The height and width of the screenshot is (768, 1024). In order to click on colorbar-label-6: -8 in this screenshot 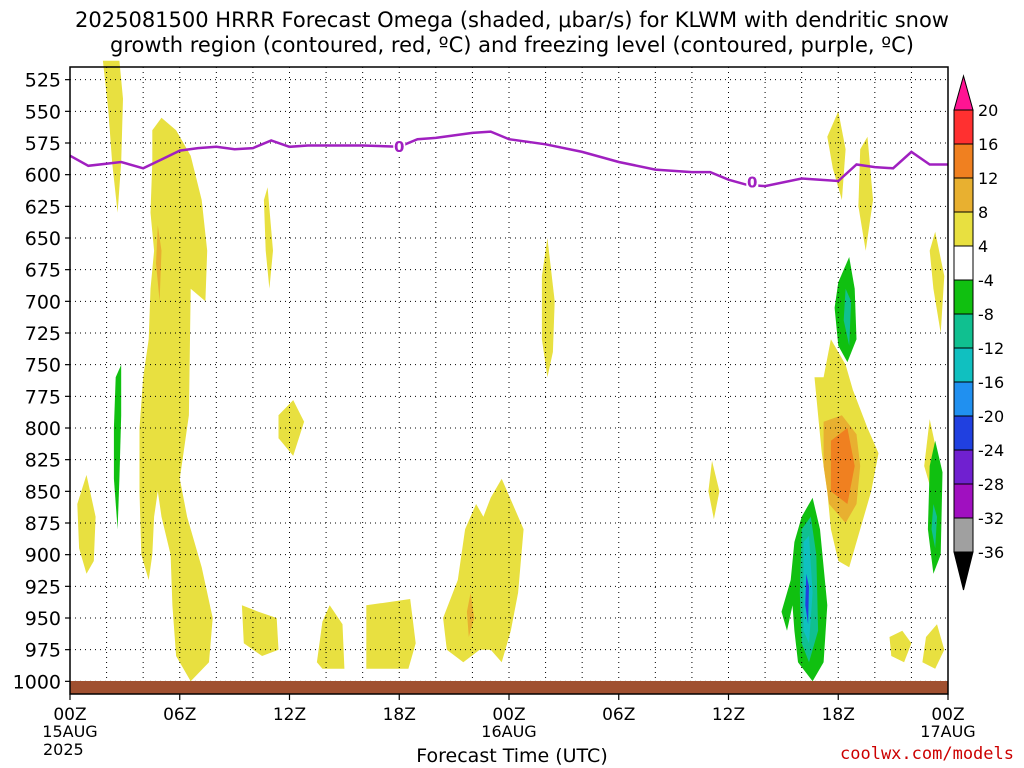, I will do `click(986, 314)`.